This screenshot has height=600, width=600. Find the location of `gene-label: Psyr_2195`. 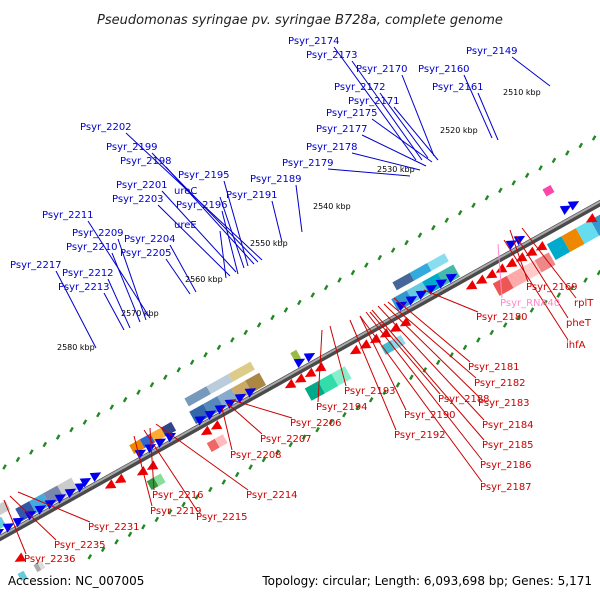

gene-label: Psyr_2195 is located at coordinates (204, 175).